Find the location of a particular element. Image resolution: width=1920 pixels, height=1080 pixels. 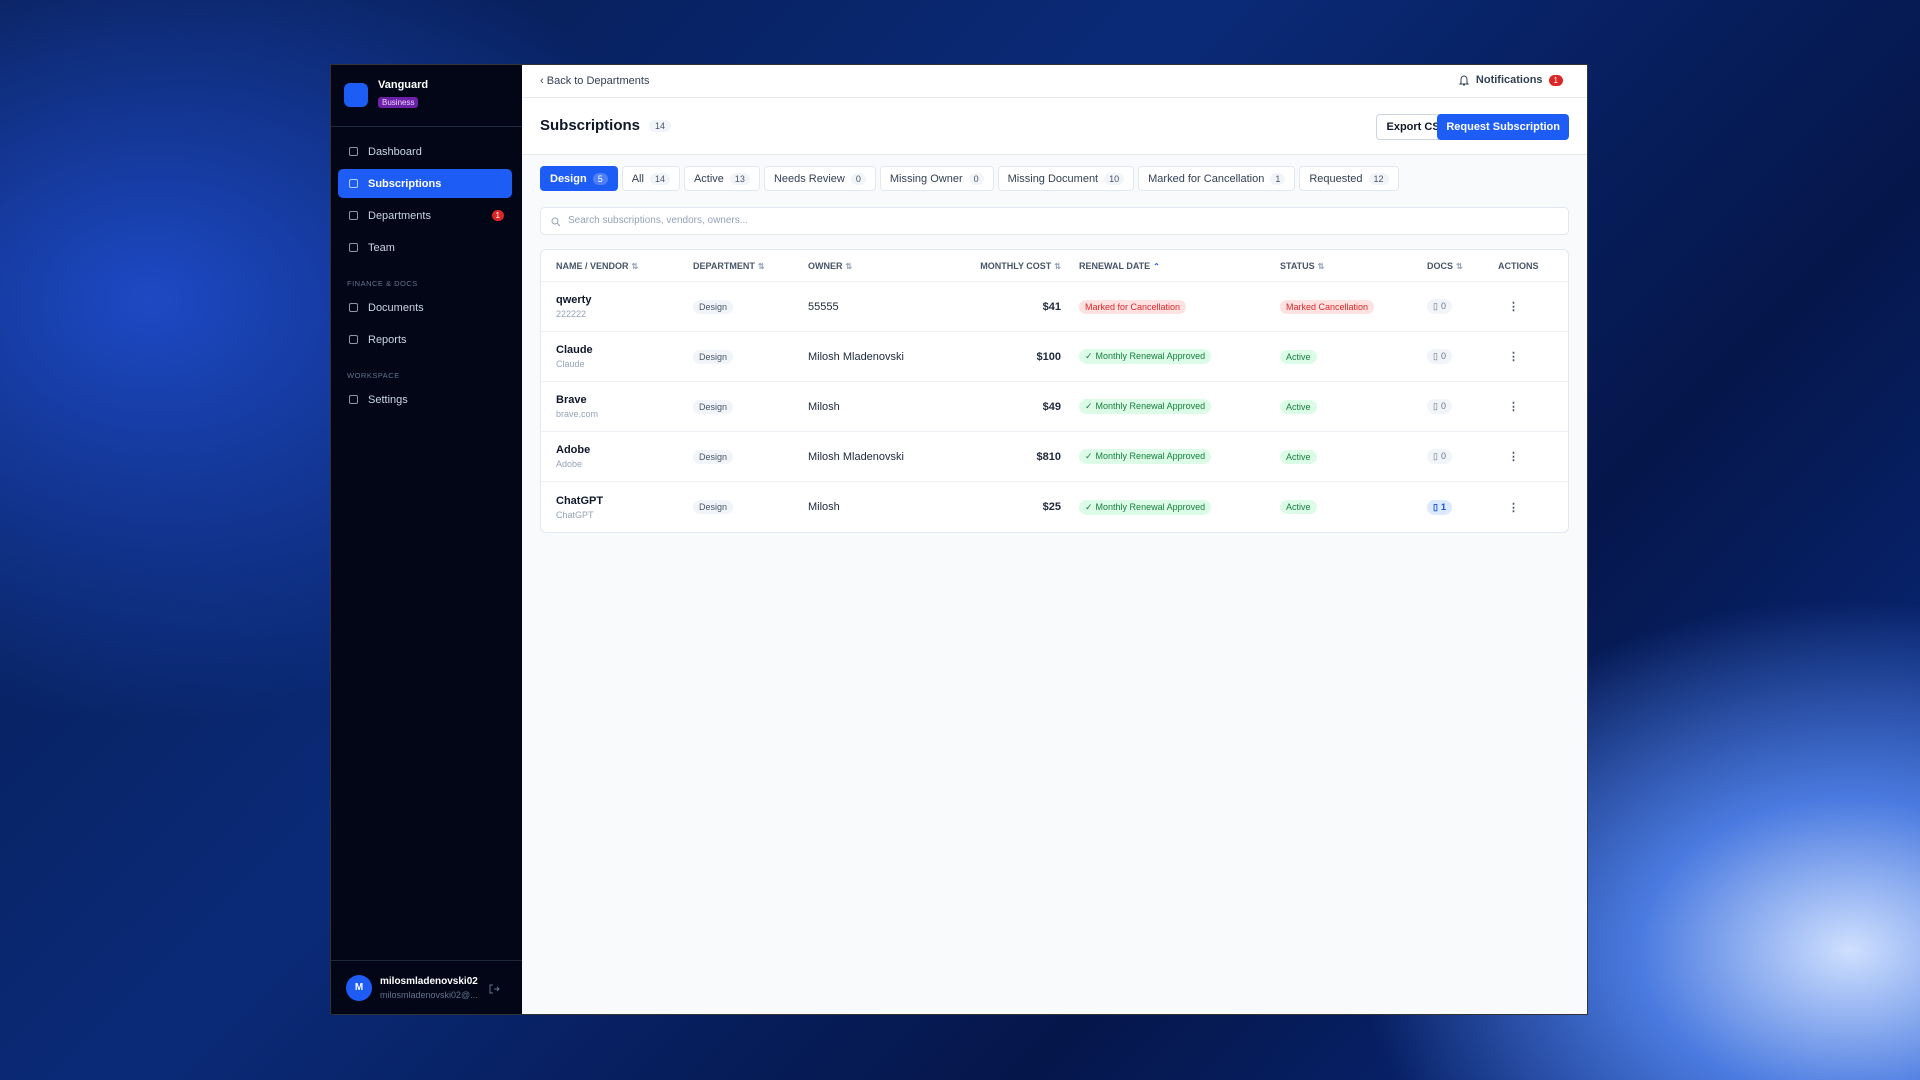

sort-icon: ⌃ is located at coordinates (1156, 266).